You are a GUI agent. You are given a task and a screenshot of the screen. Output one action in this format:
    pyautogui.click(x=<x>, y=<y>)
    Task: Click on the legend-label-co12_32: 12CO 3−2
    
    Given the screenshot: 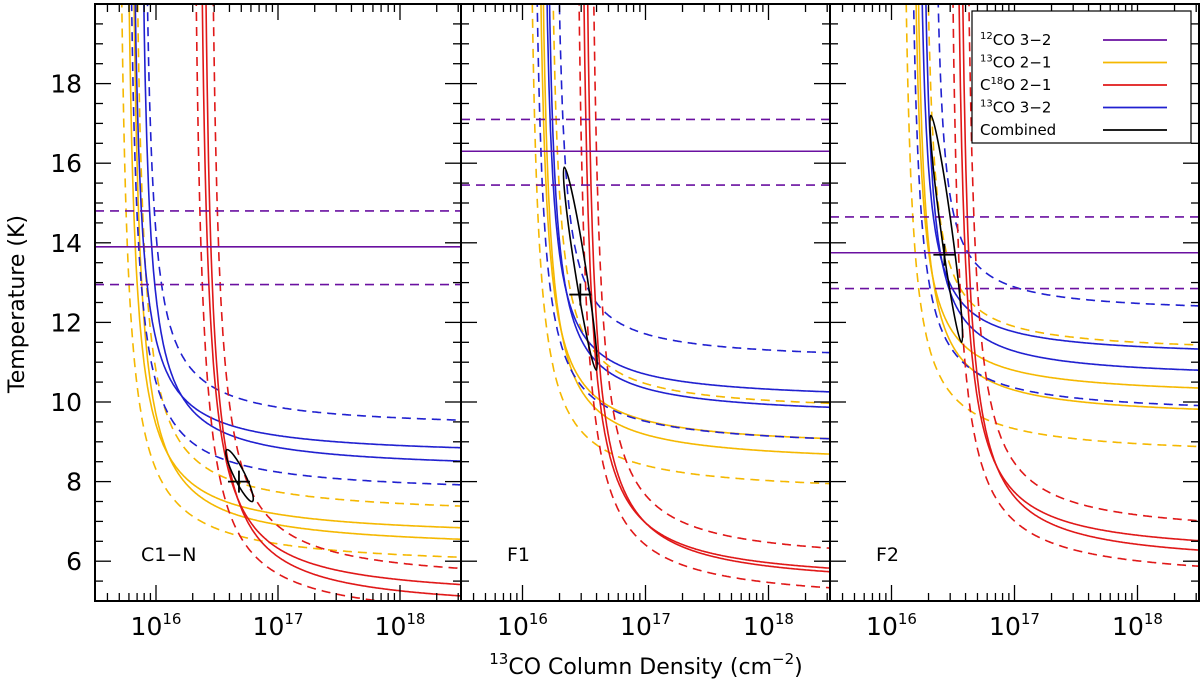 What is the action you would take?
    pyautogui.click(x=1015, y=40)
    